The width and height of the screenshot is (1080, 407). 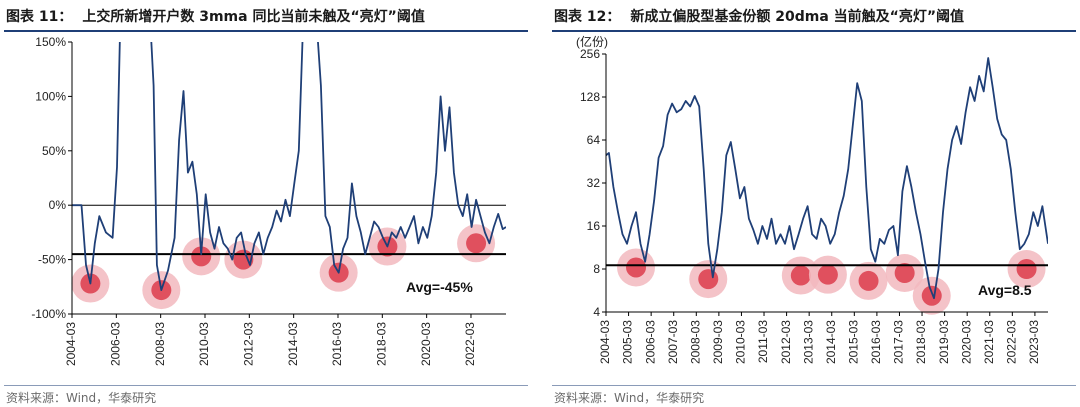 What do you see at coordinates (899, 342) in the screenshot?
I see `x-tick-label: 2017-03` at bounding box center [899, 342].